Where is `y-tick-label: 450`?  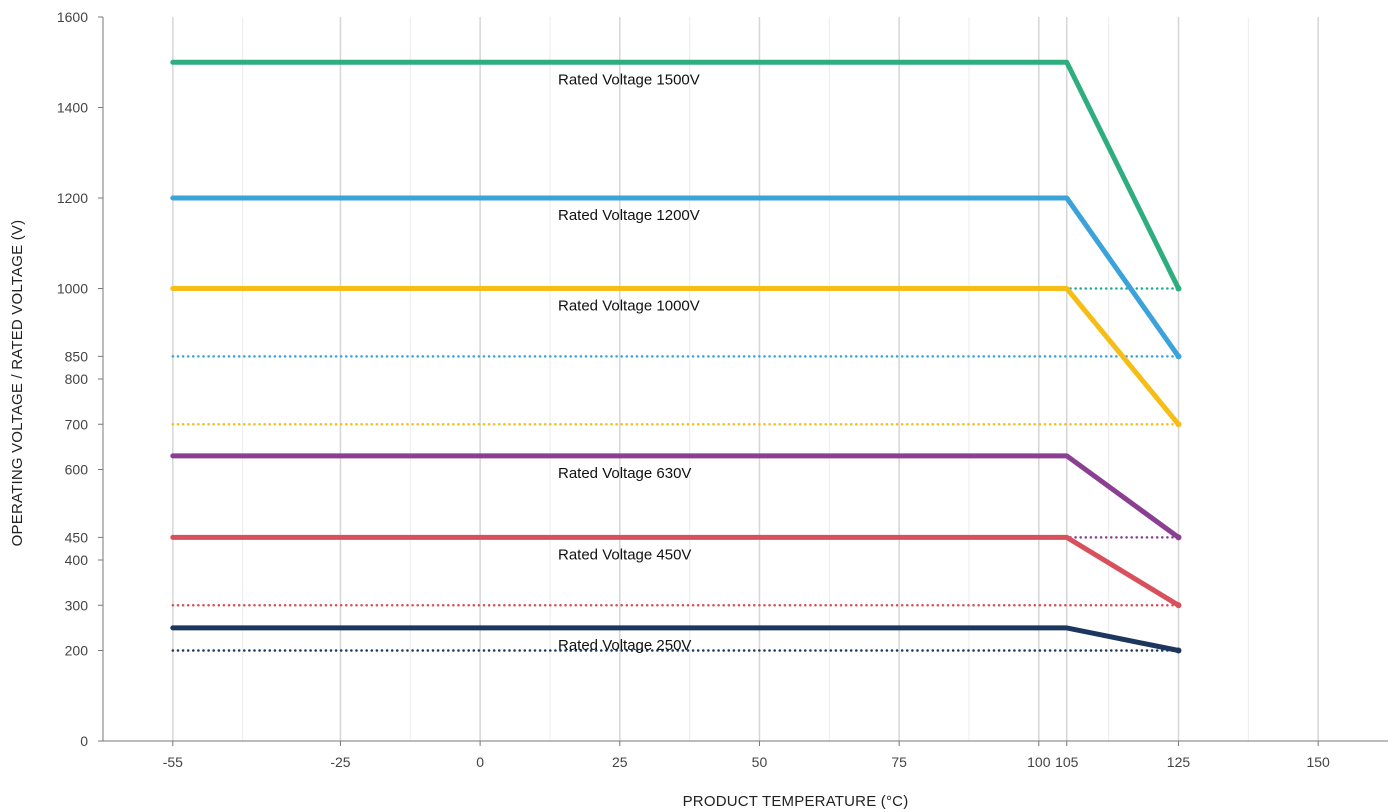 y-tick-label: 450 is located at coordinates (77, 537).